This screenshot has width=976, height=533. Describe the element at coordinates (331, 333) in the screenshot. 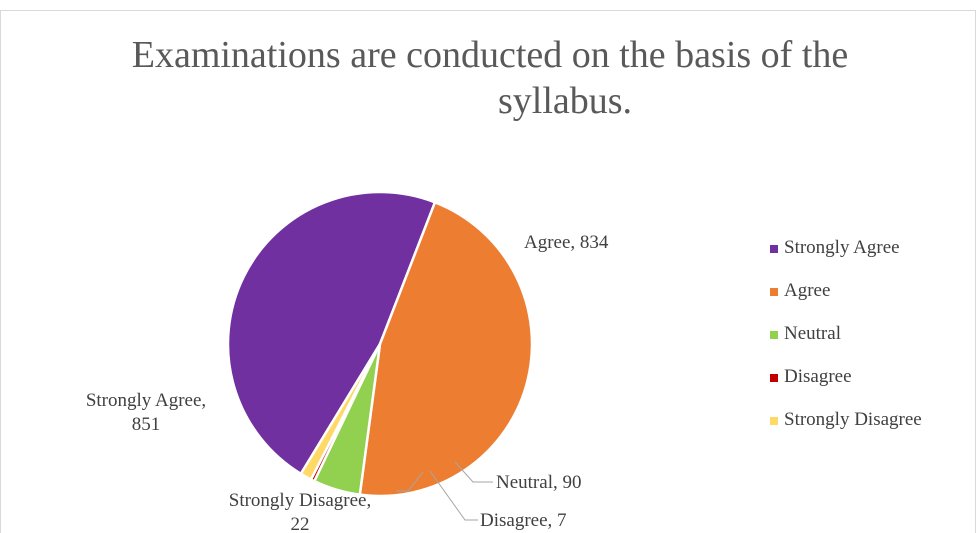

I see `pie-slice-strongly-agree` at that location.